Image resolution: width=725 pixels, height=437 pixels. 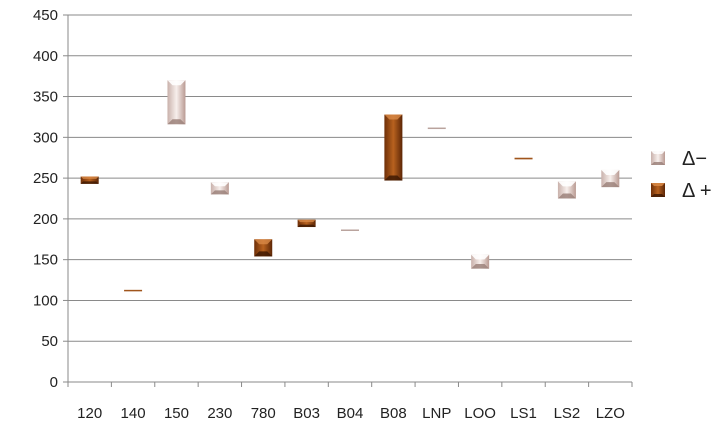 What do you see at coordinates (45, 15) in the screenshot?
I see `y-tick-label: 450` at bounding box center [45, 15].